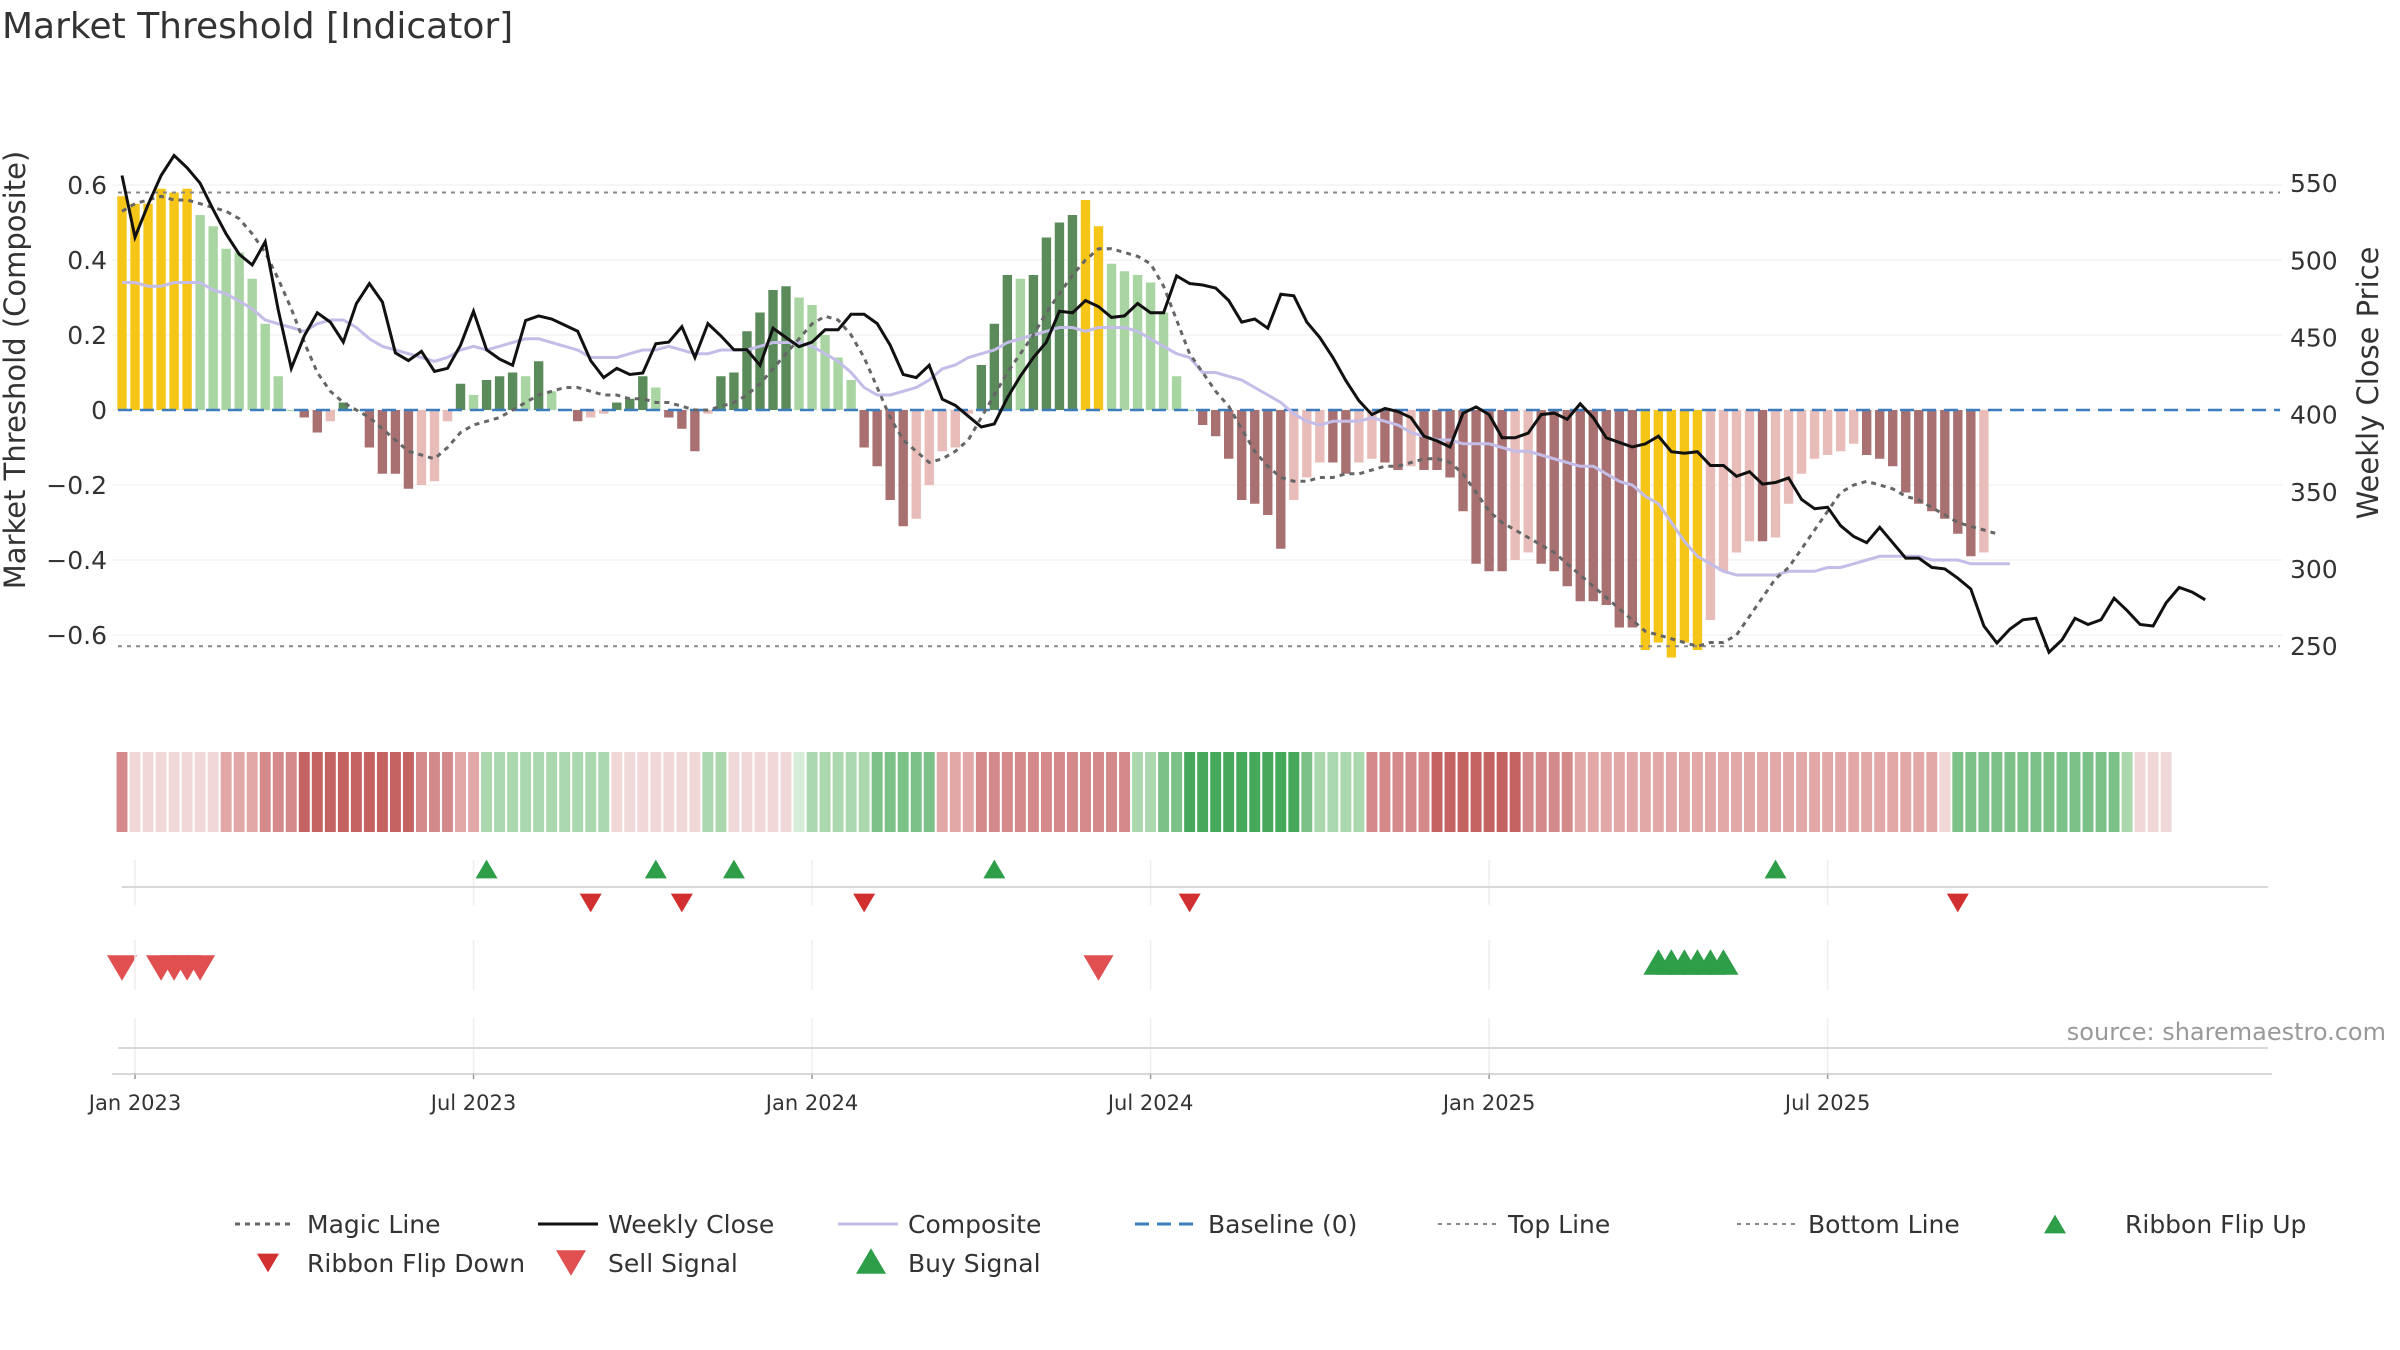  I want to click on legend-label-2: Composite, so click(974, 1224).